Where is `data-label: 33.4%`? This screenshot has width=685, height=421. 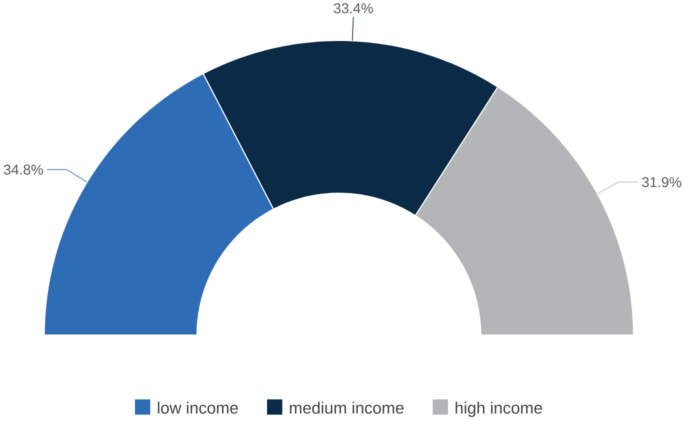 data-label: 33.4% is located at coordinates (353, 8).